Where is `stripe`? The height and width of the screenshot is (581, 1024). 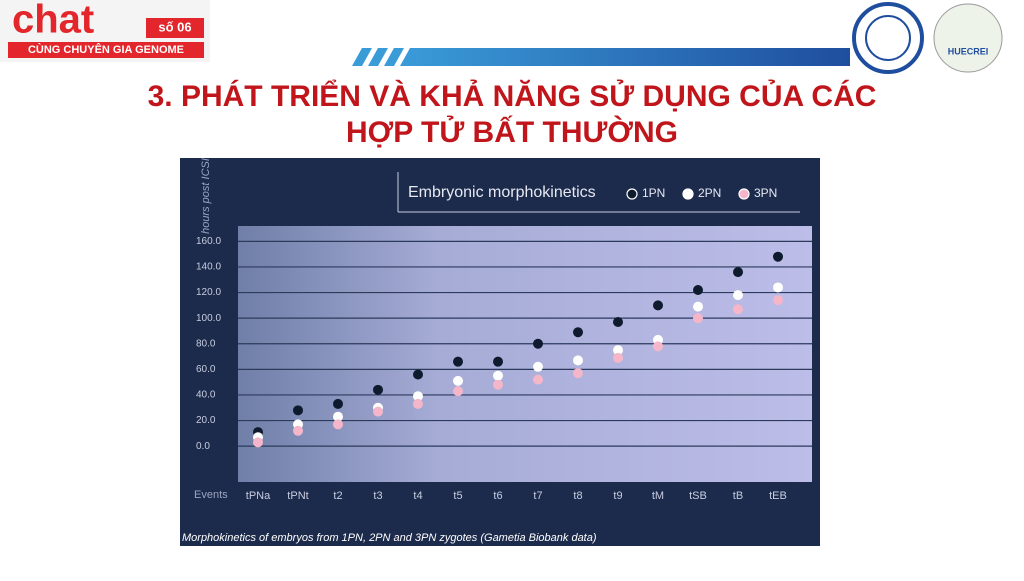 stripe is located at coordinates (625, 57).